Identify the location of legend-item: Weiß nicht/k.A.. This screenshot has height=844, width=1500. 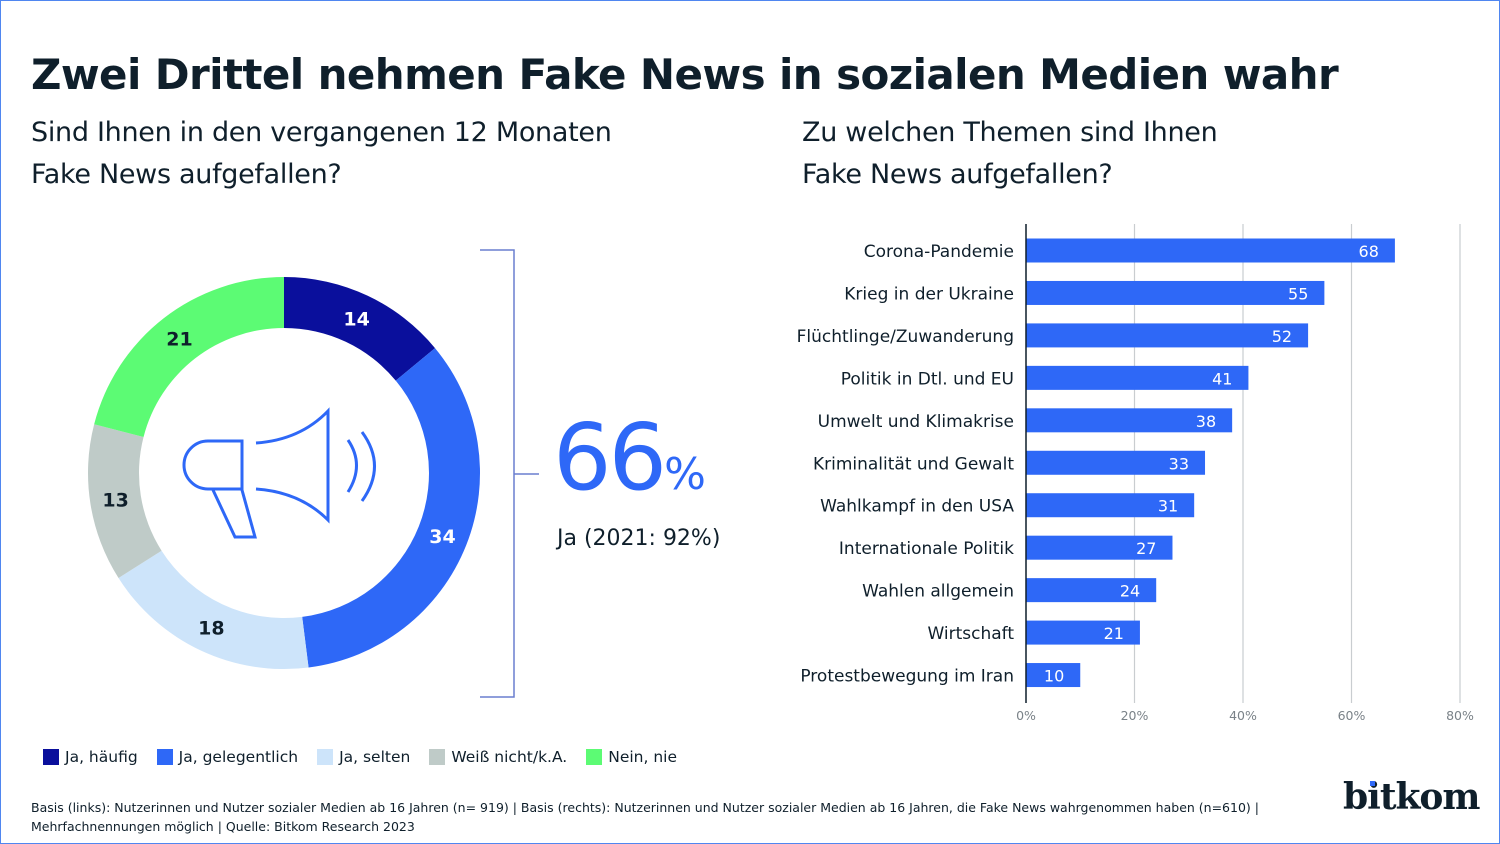
(498, 757).